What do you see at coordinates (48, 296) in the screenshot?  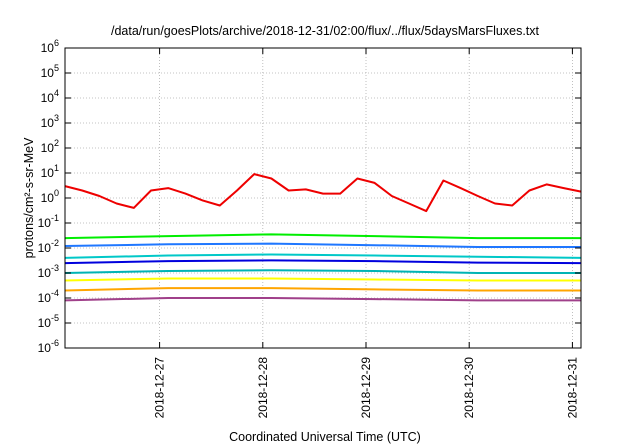 I see `y-tick-label: 10⁻⁴` at bounding box center [48, 296].